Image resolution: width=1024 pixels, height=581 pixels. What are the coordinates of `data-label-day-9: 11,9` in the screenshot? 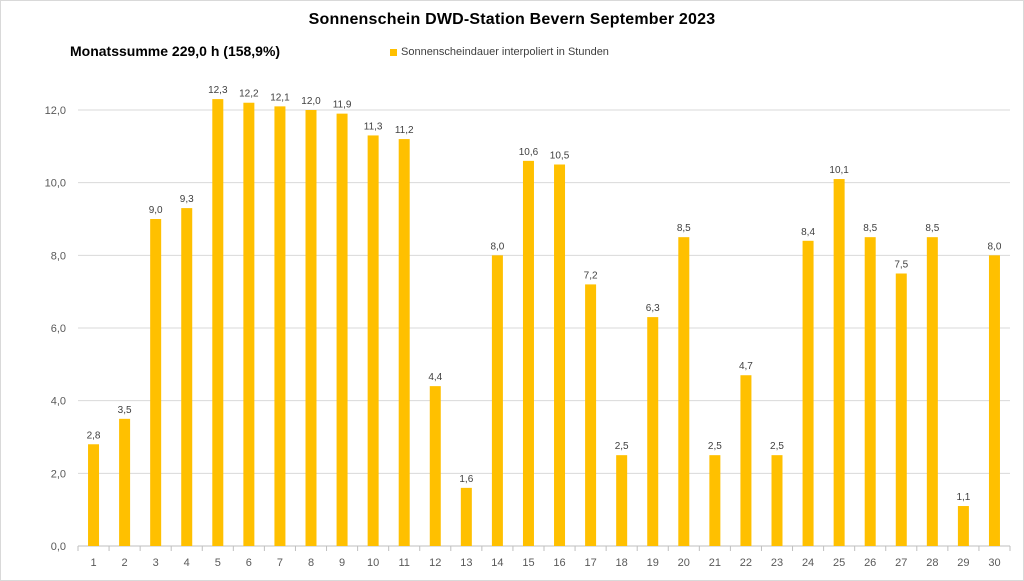 It's located at (342, 105).